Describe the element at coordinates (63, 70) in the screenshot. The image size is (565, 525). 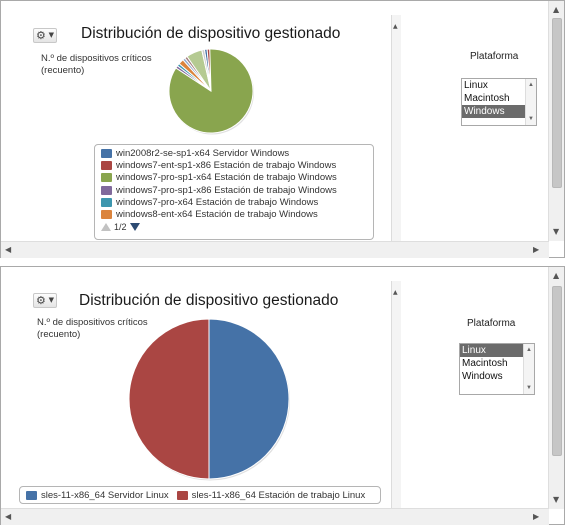
I see `top-y-axis-label-line2: (recuento)` at that location.